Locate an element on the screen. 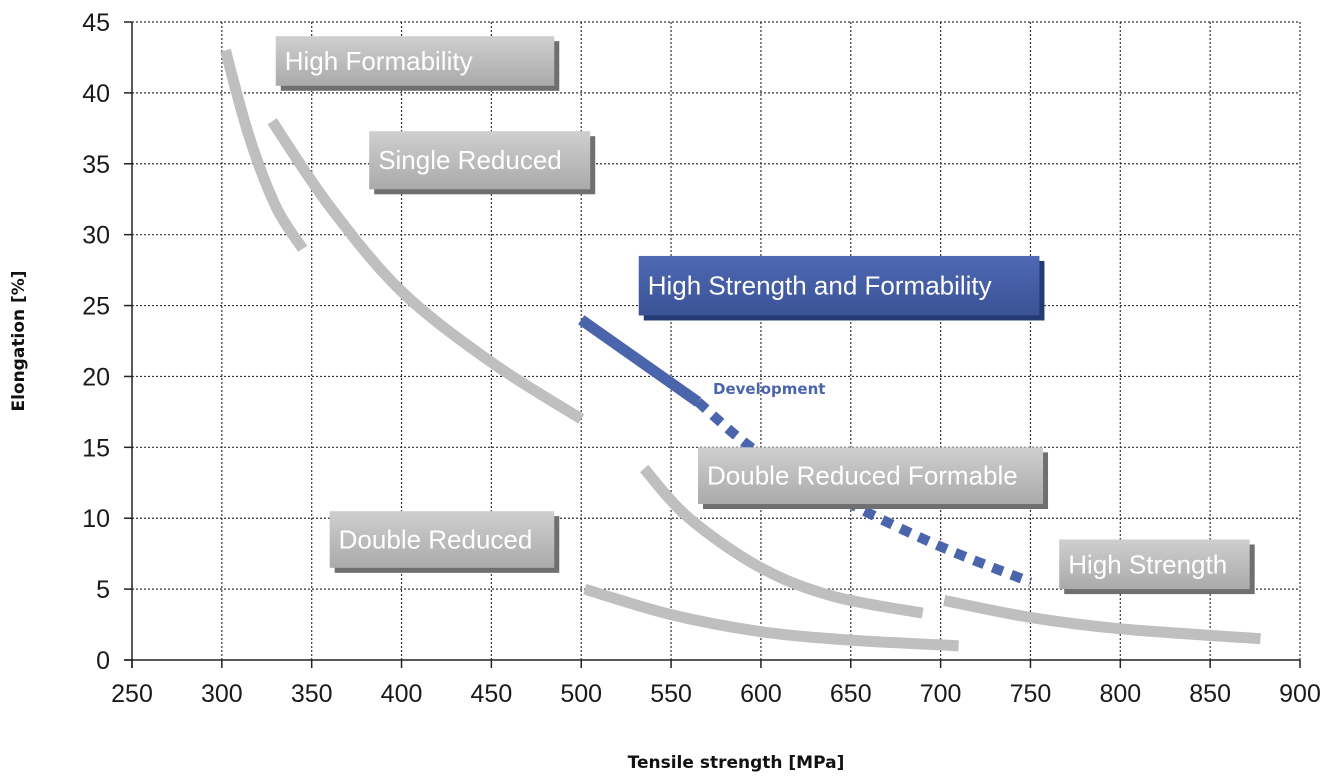 This screenshot has width=1338, height=778. annotations: Development is located at coordinates (769, 389).